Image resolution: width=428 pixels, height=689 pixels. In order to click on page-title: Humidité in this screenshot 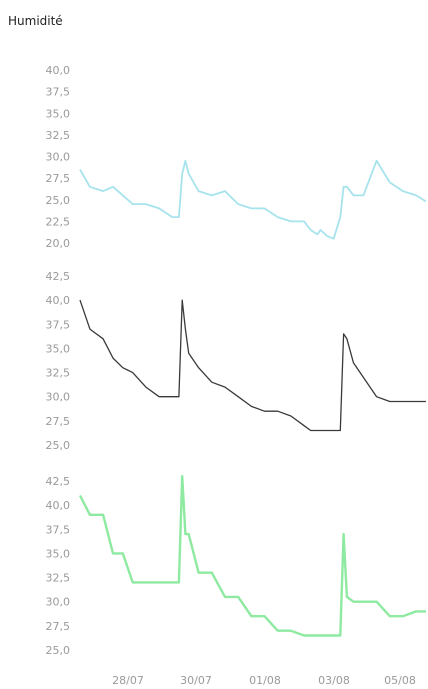, I will do `click(35, 21)`.